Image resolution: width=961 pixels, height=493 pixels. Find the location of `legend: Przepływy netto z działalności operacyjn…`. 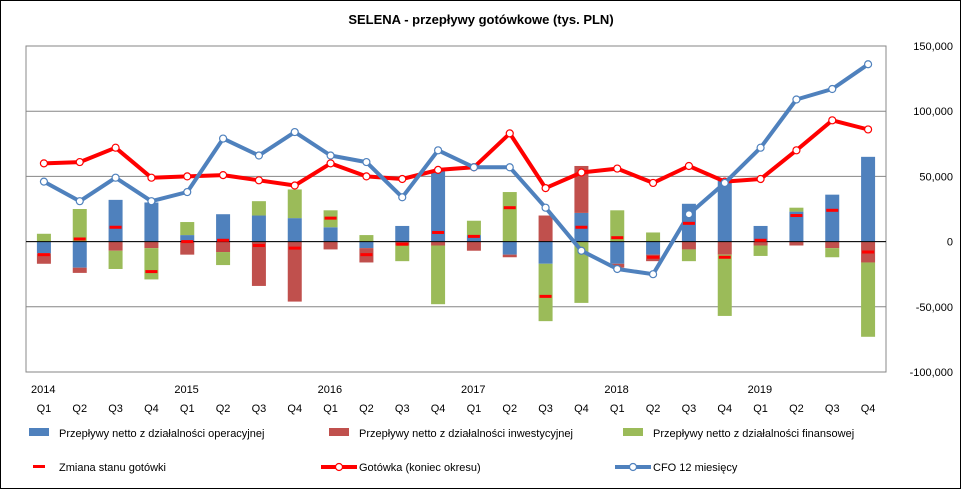

legend: Przepływy netto z działalności operacyjn… is located at coordinates (441, 451).